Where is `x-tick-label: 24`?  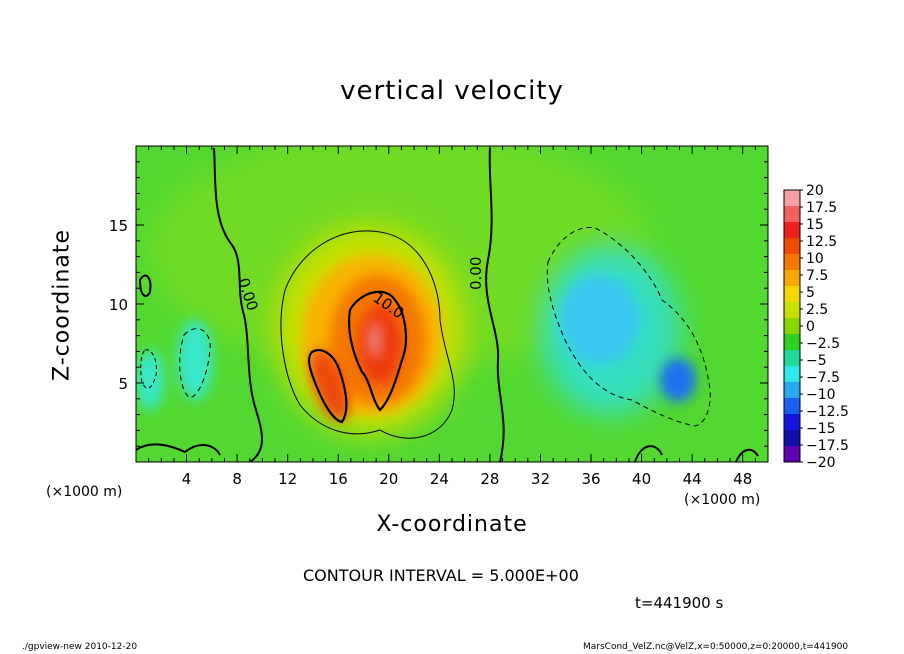
x-tick-label: 24 is located at coordinates (439, 479).